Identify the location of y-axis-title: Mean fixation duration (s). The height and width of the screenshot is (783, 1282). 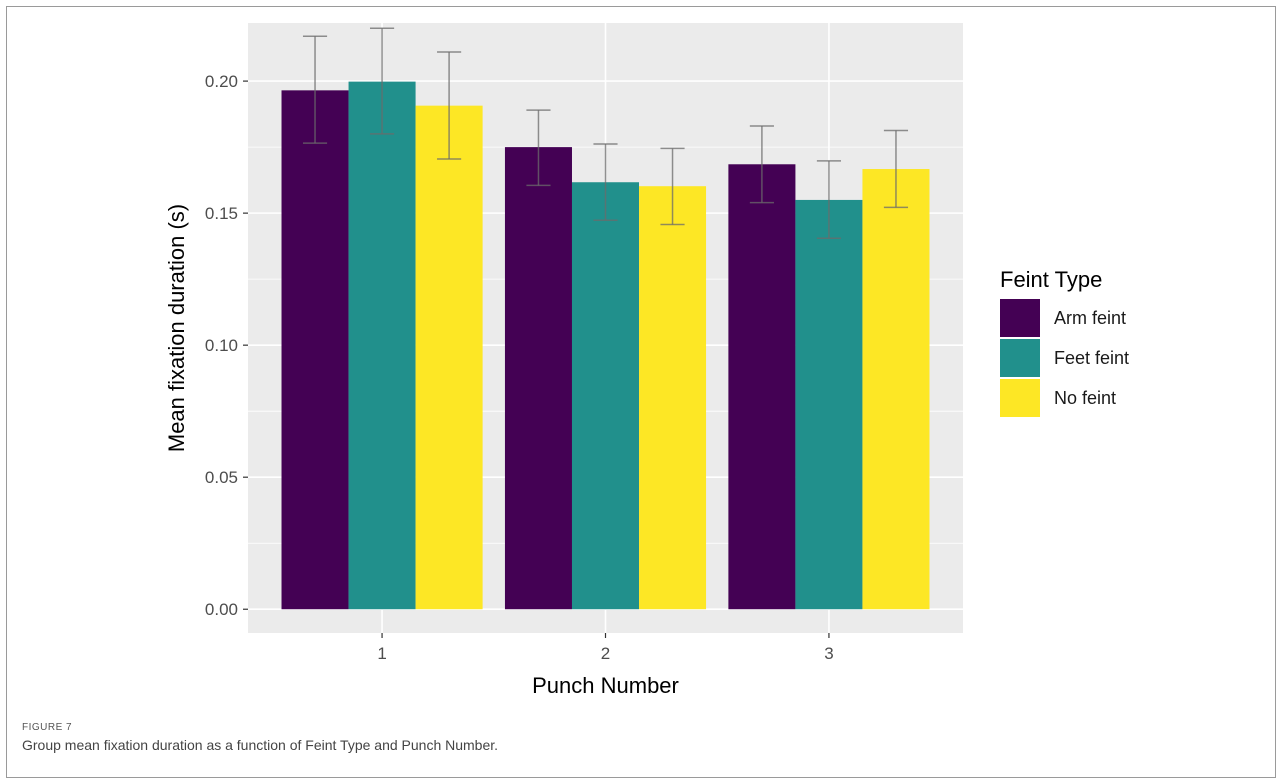
(176, 328).